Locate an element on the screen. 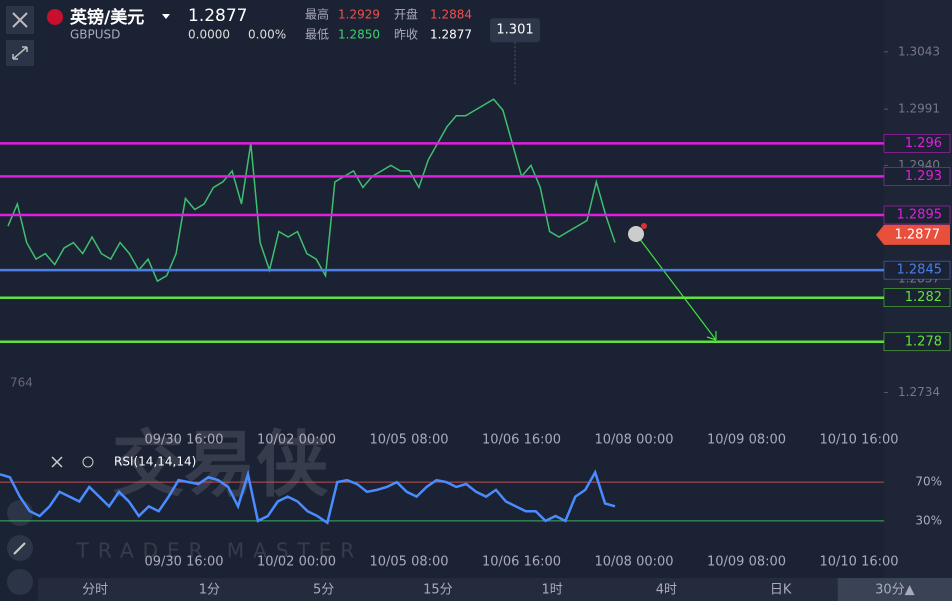 The image size is (952, 601). watermark-subtitle: TRADER MASTER is located at coordinates (220, 551).